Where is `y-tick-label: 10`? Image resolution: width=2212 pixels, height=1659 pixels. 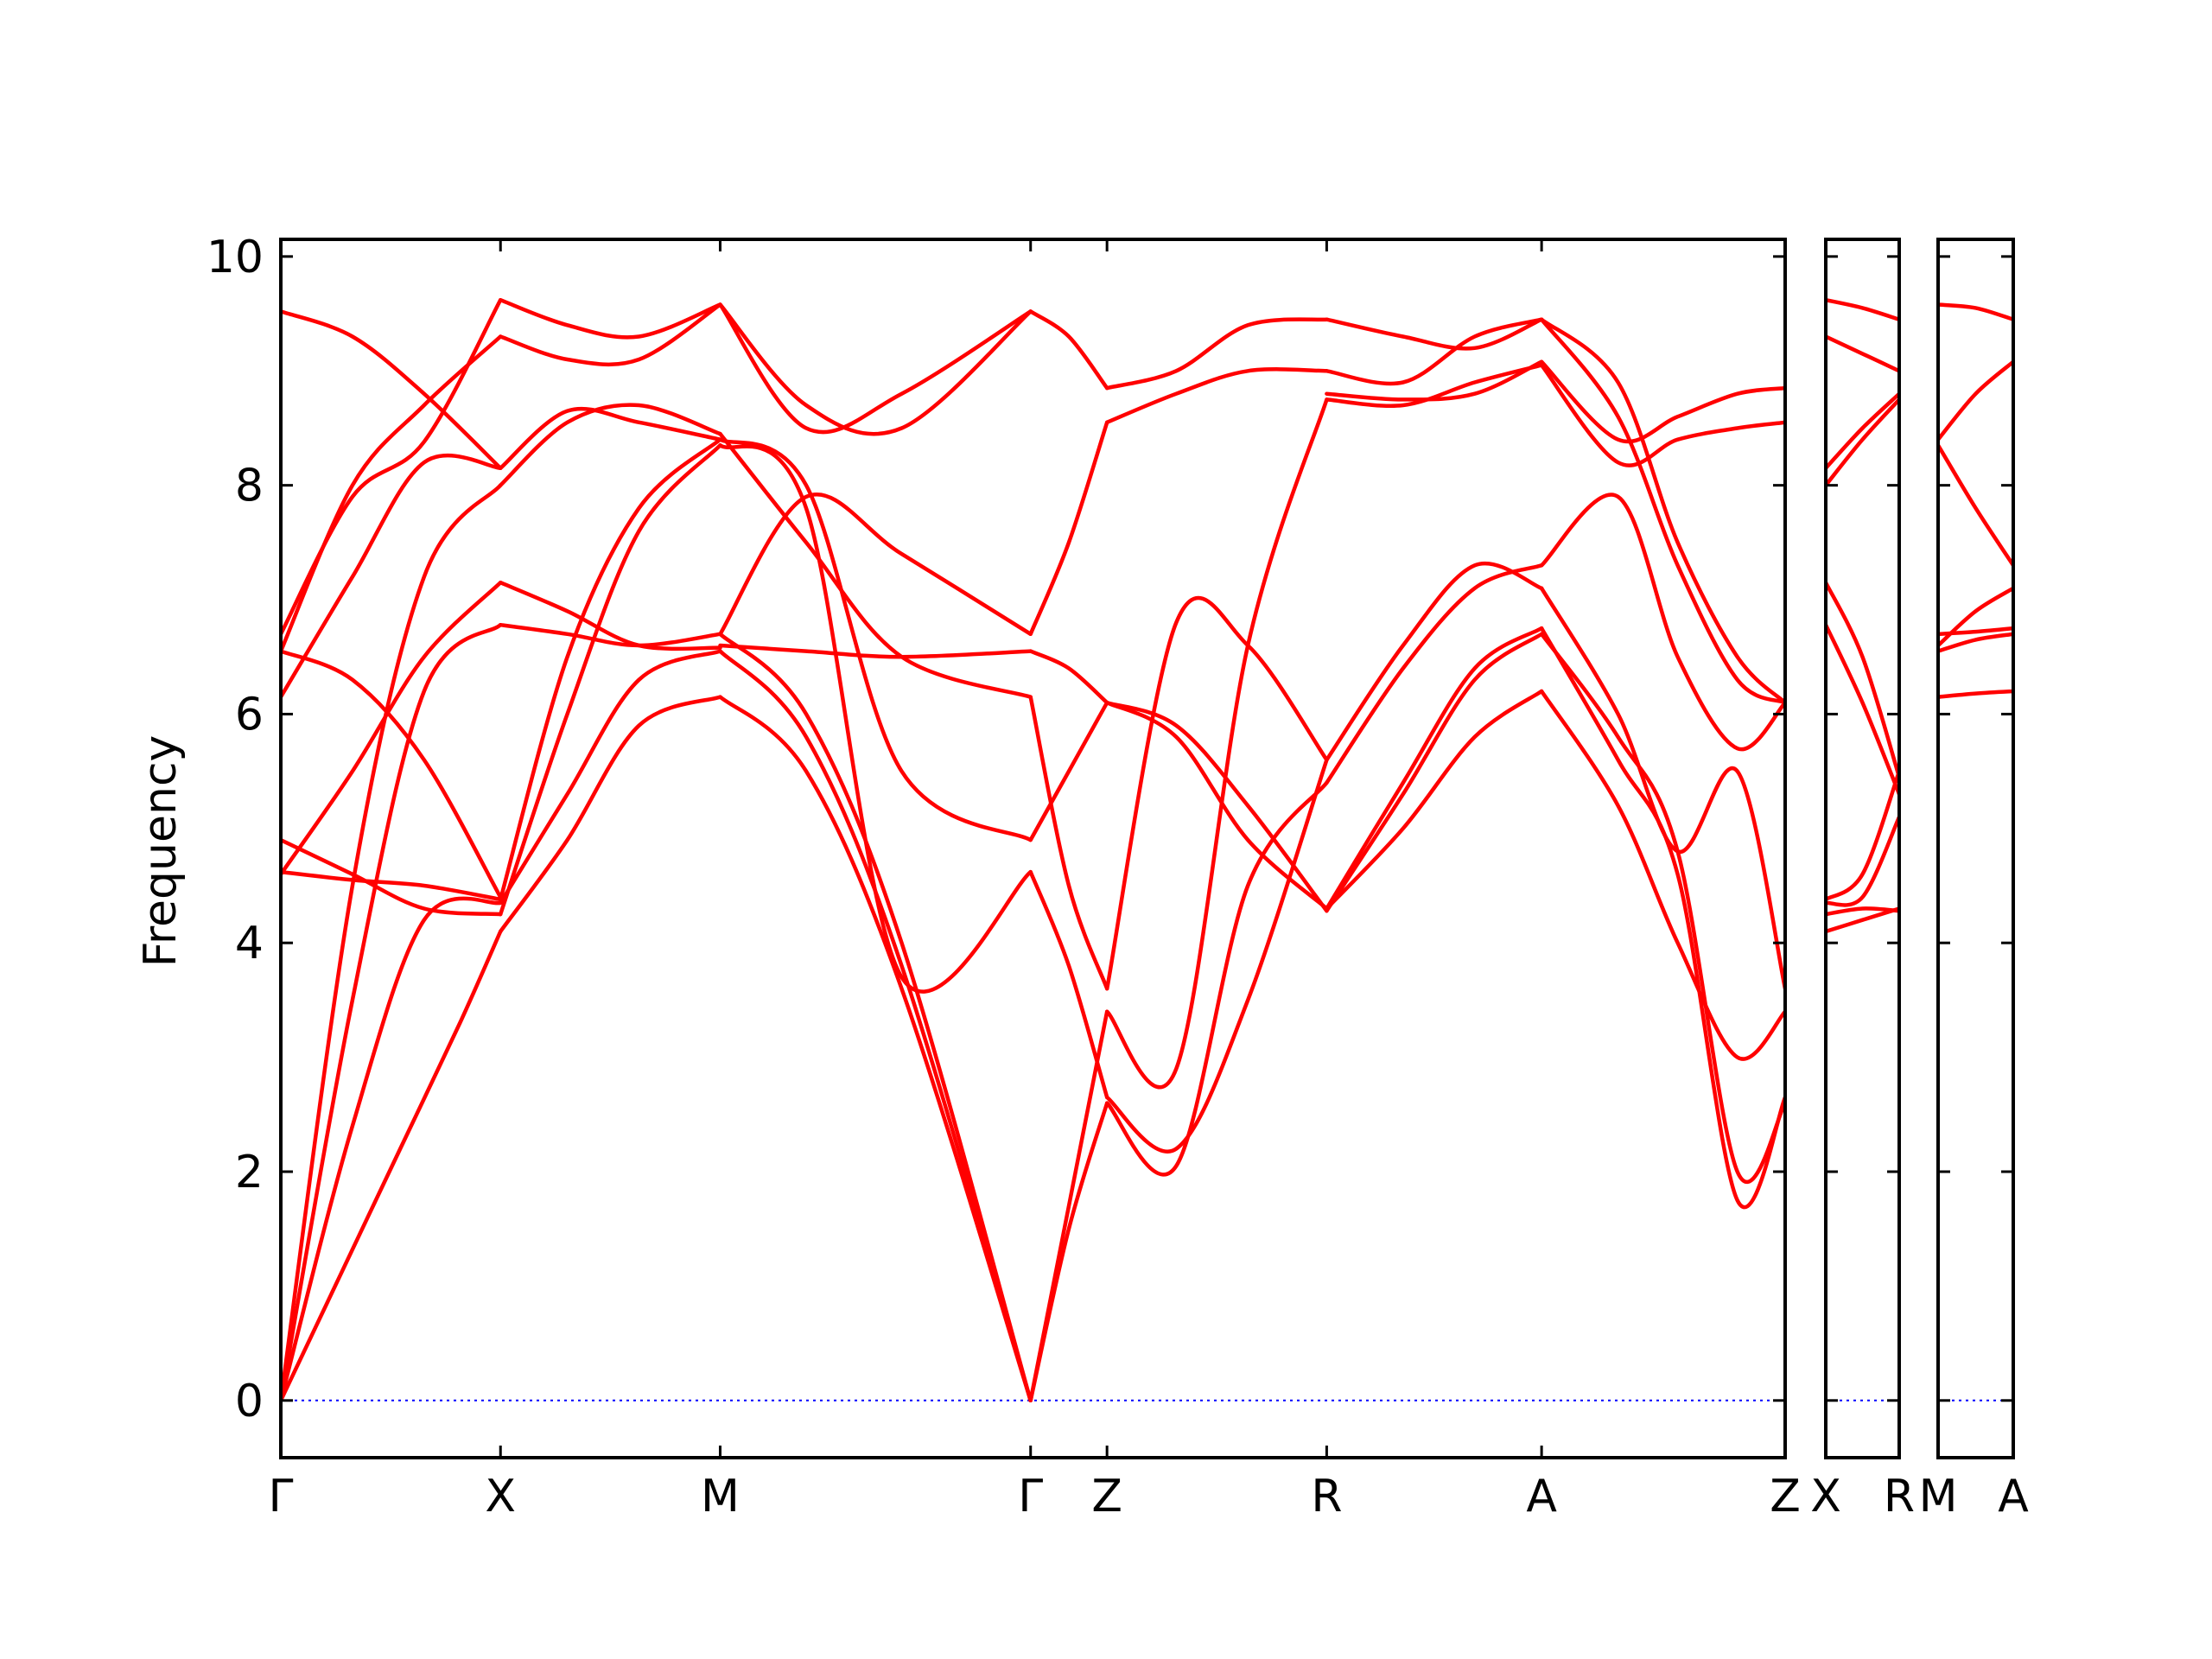 y-tick-label: 10 is located at coordinates (235, 257).